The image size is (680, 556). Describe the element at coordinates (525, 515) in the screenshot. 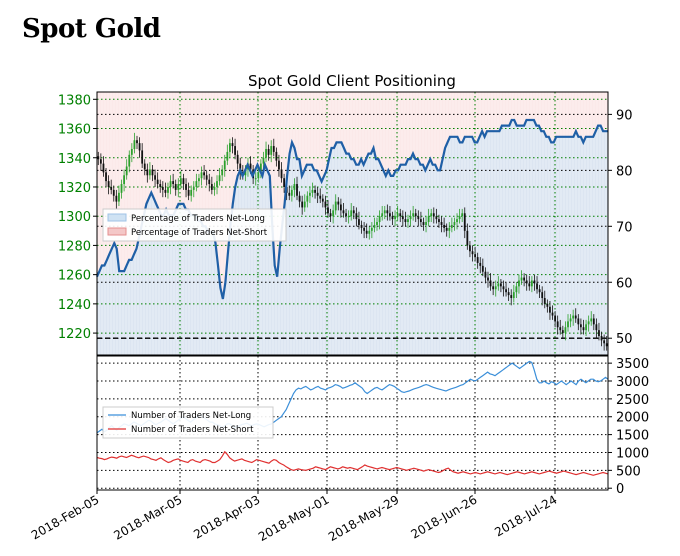

I see `x-tick-label: 2018-Jul-24` at that location.